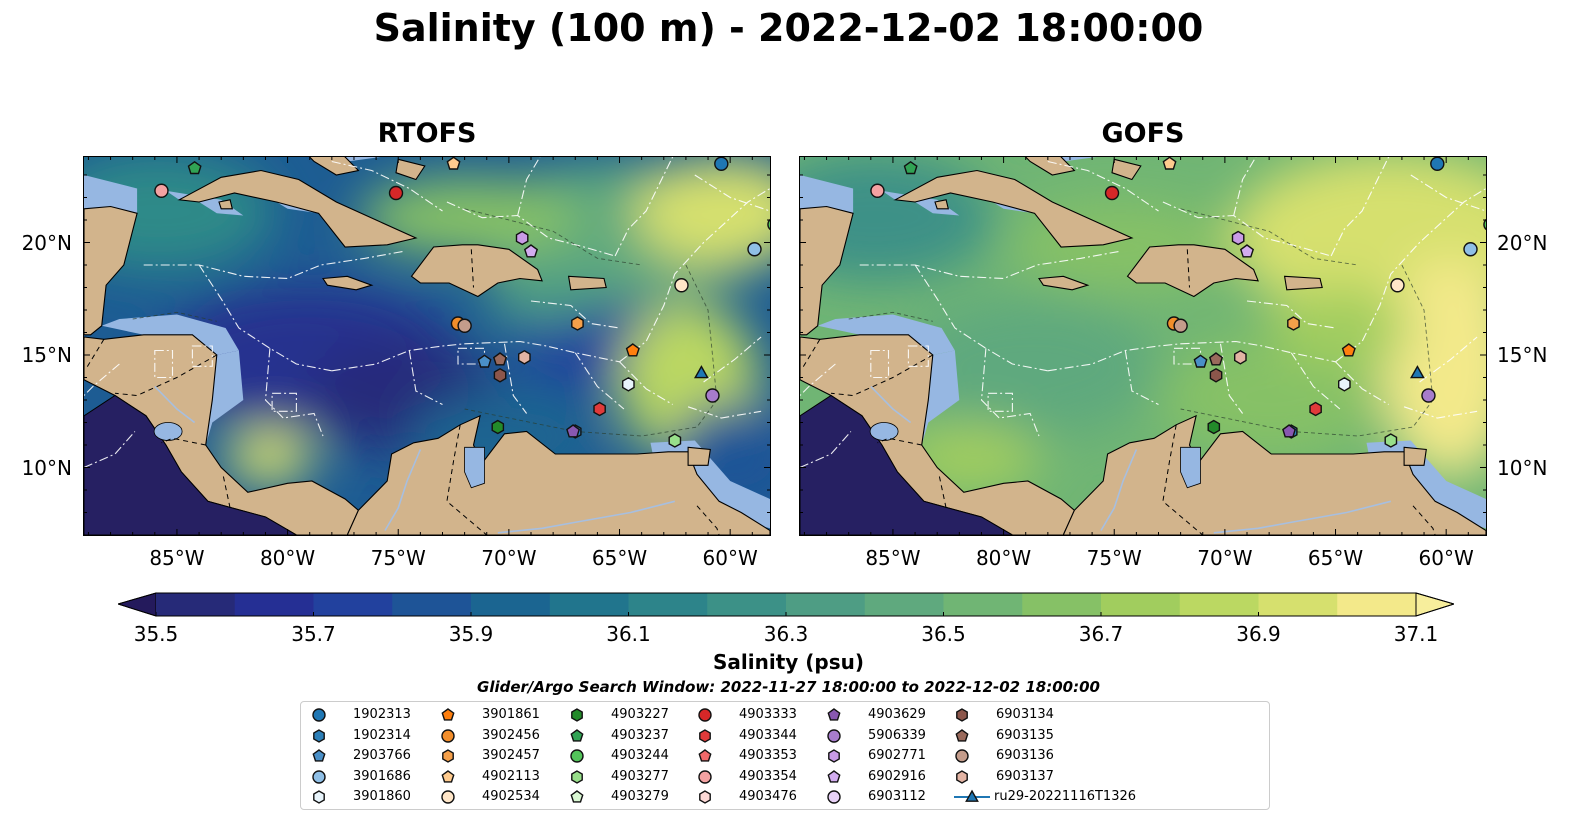 This screenshot has width=1577, height=827. Describe the element at coordinates (511, 714) in the screenshot. I see `legend-label: 3901861` at that location.